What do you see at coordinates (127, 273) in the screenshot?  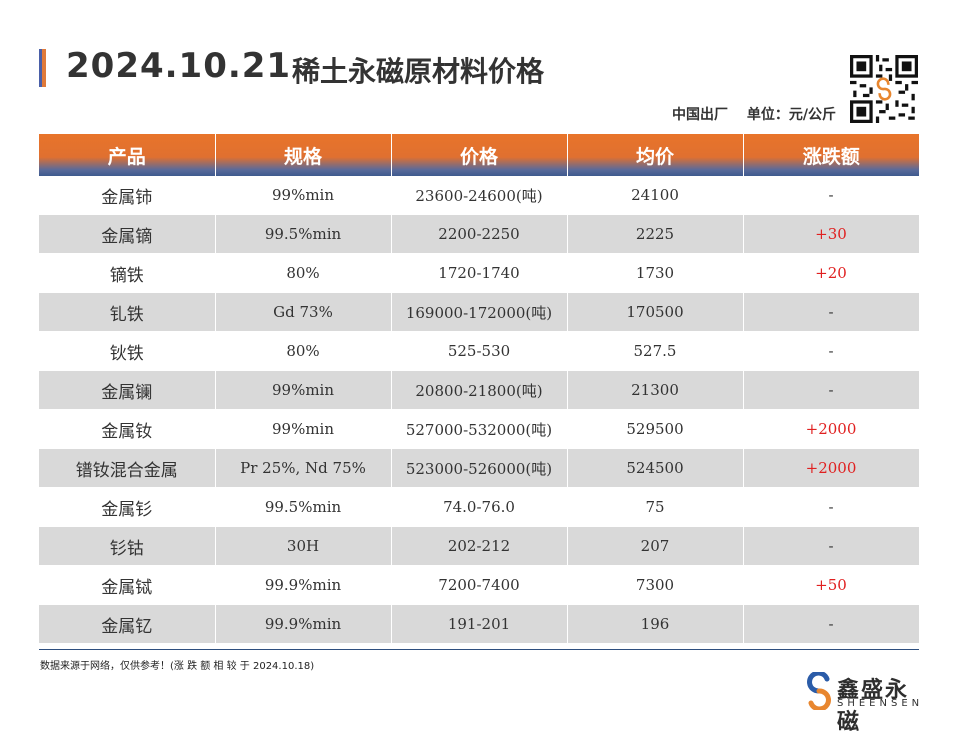 I see `cell-product: 镝铁` at bounding box center [127, 273].